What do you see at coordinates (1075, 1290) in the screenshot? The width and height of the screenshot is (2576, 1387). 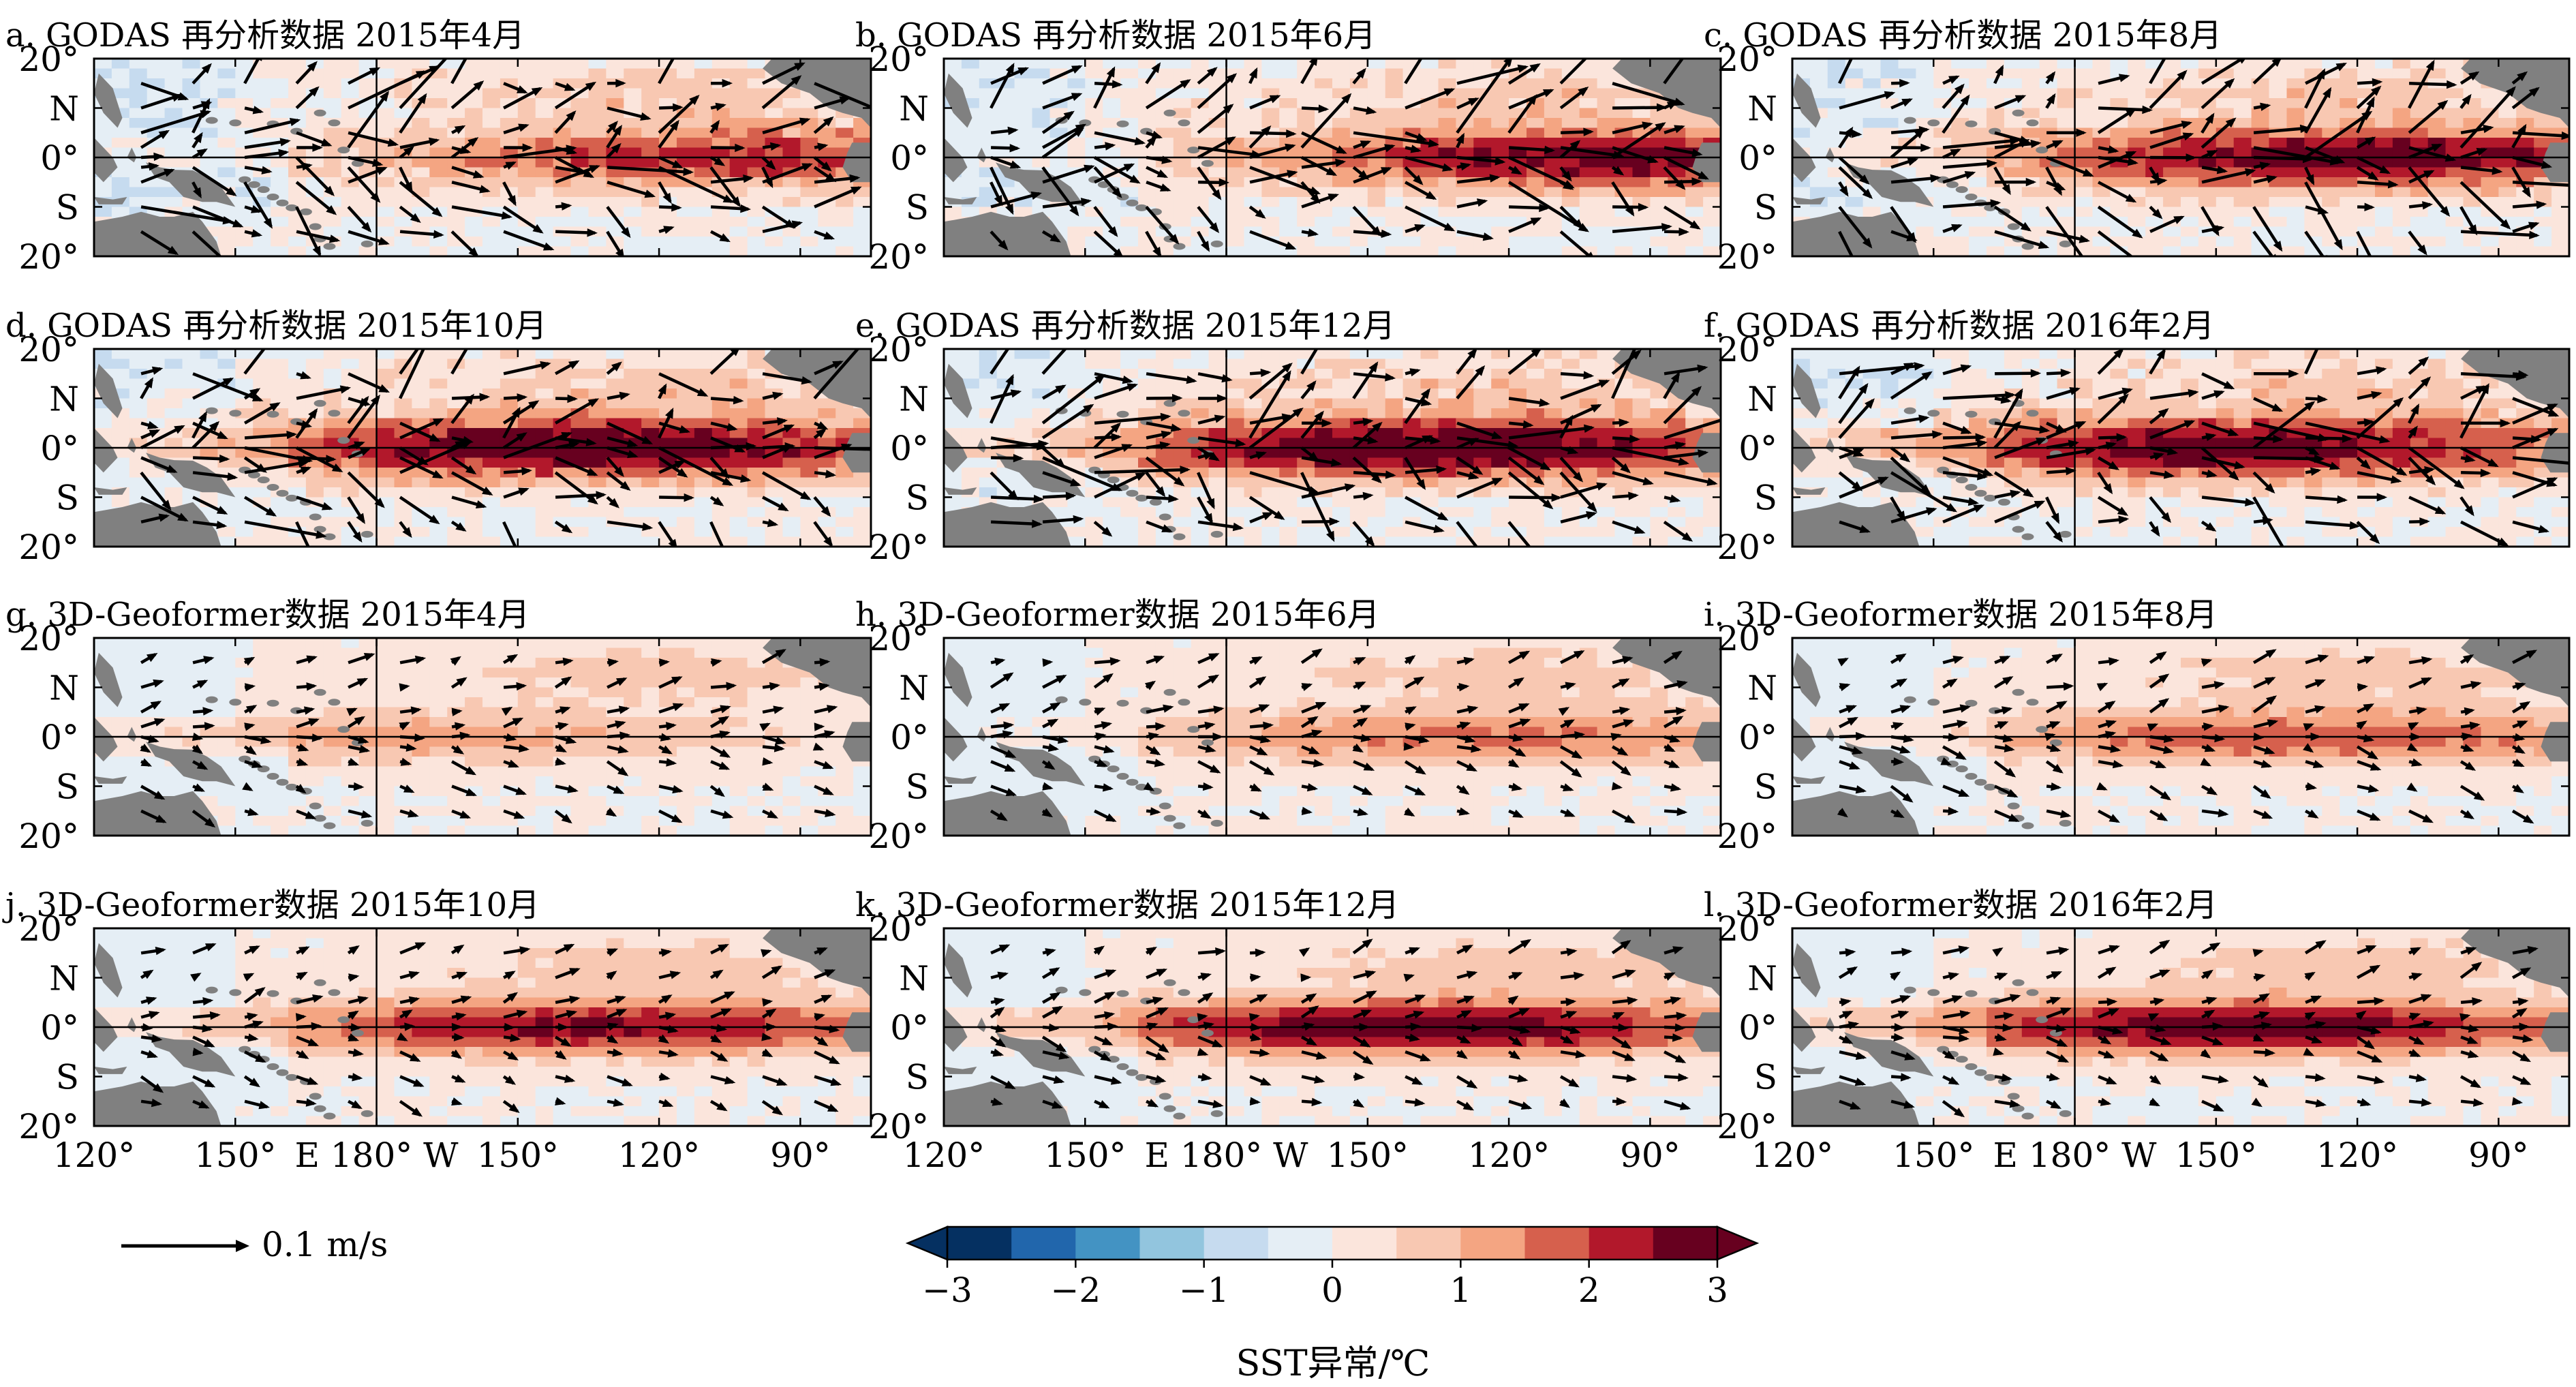 I see `colorbar-tick-label: −2` at bounding box center [1075, 1290].